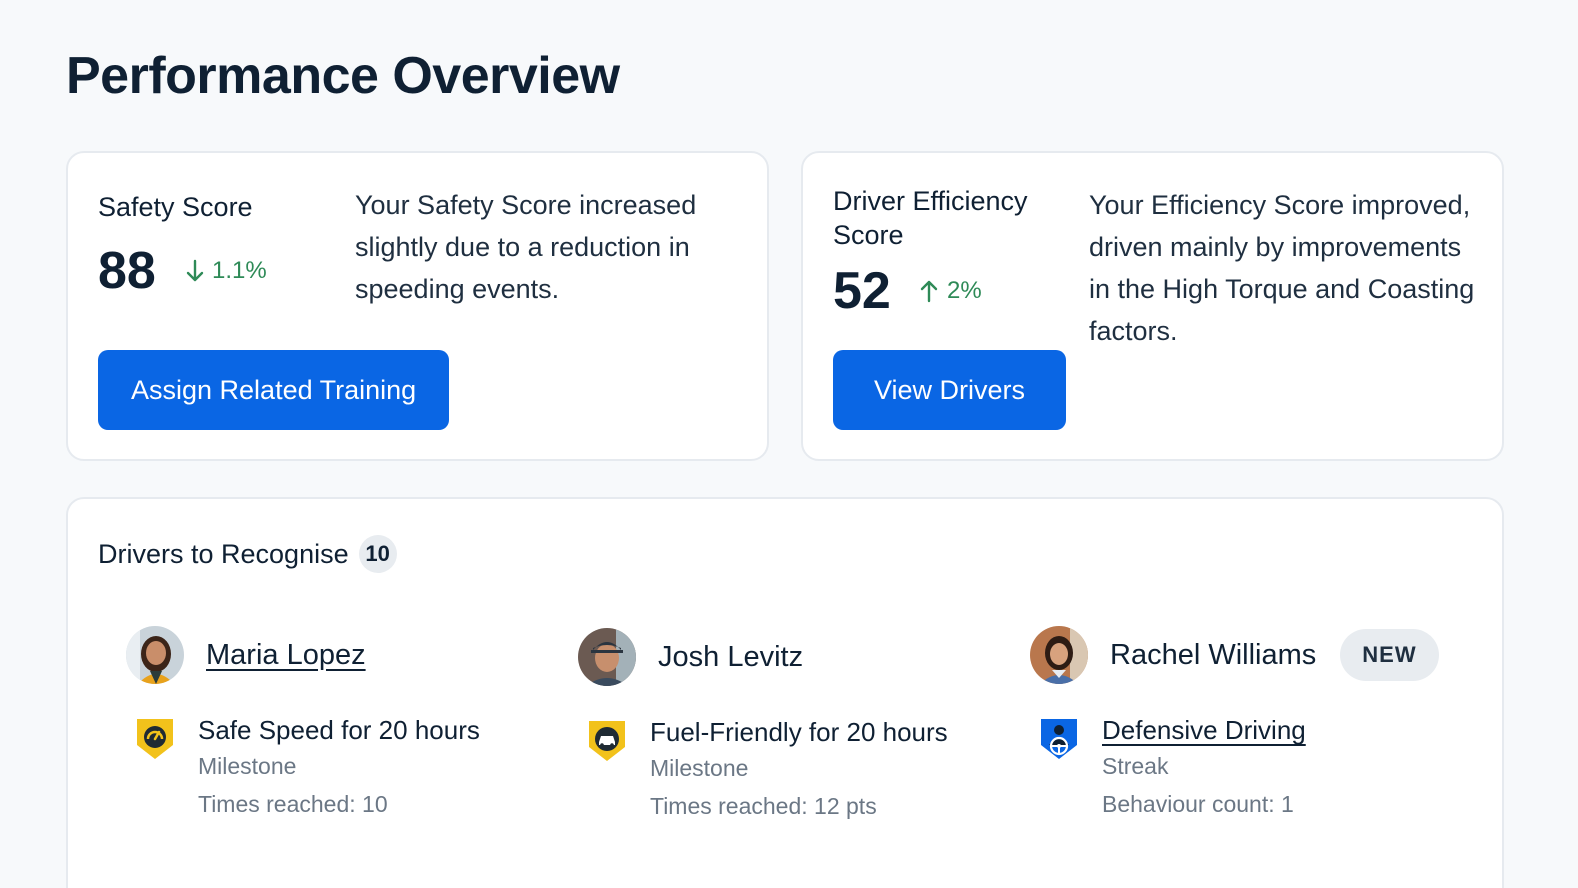 This screenshot has height=888, width=1578. What do you see at coordinates (964, 290) in the screenshot?
I see `efficiency-delta-text: 2%` at bounding box center [964, 290].